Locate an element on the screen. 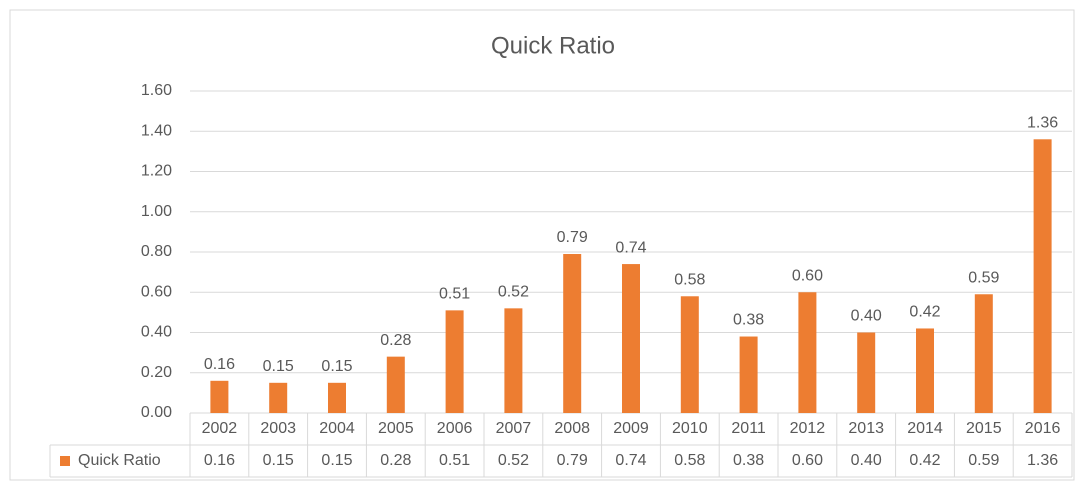  data-label: 0.28 is located at coordinates (395, 340).